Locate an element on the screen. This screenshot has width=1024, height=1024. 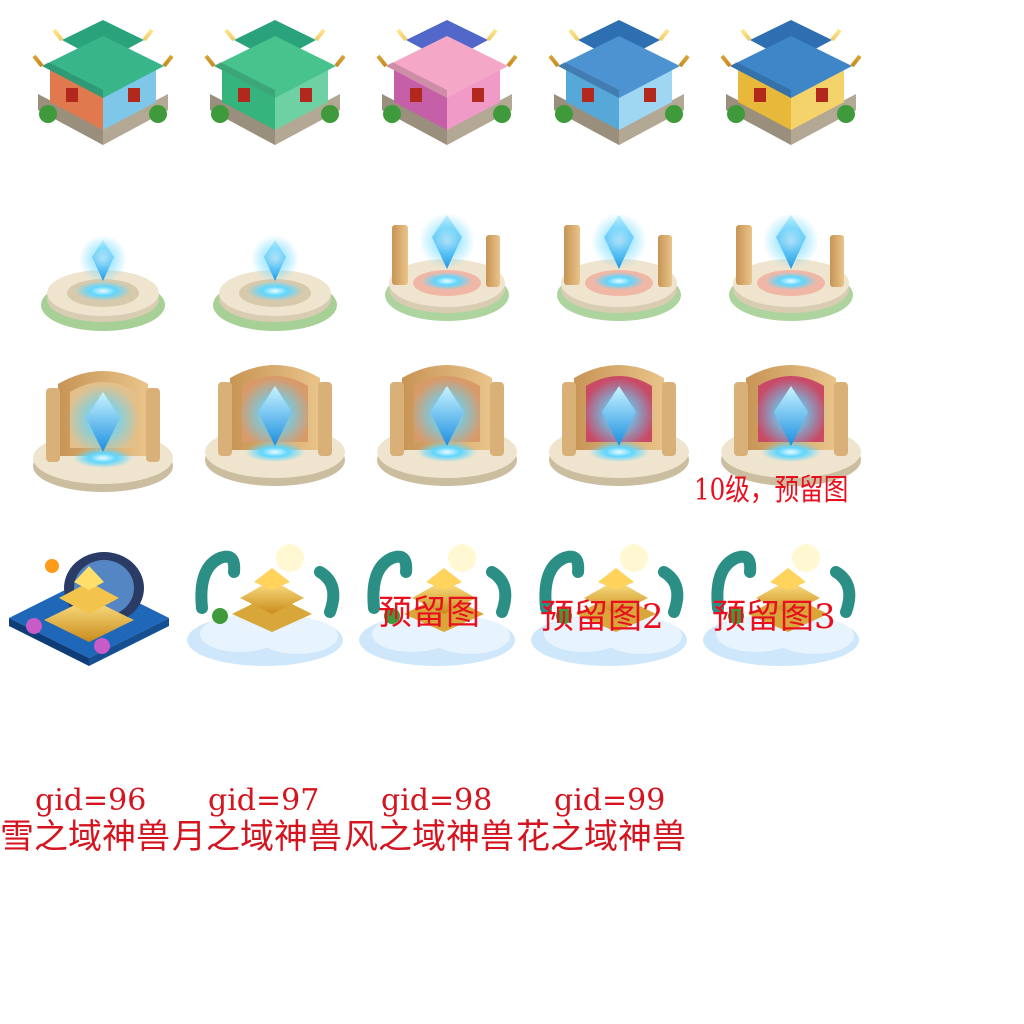
sprite-altar-lv4 is located at coordinates (619, 260).